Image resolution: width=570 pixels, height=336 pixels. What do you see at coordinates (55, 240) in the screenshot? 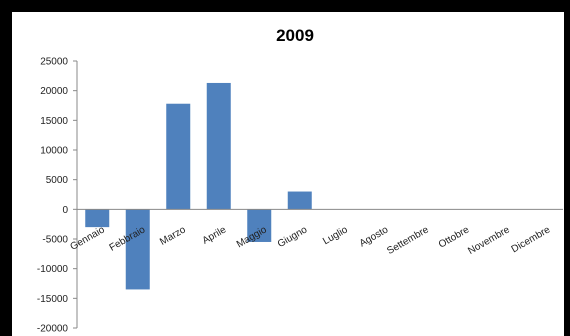
I see `y-tick-label: -5000` at bounding box center [55, 240].